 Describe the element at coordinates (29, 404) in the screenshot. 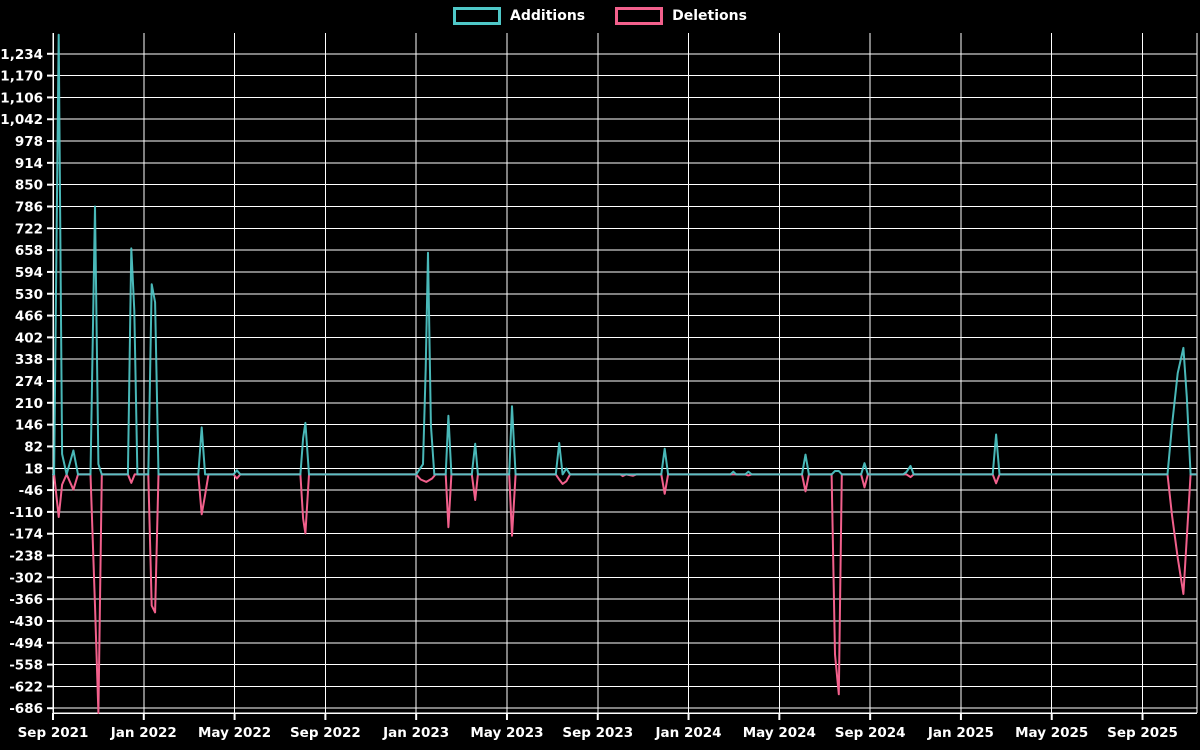

I see `y-tick-label: 210` at that location.